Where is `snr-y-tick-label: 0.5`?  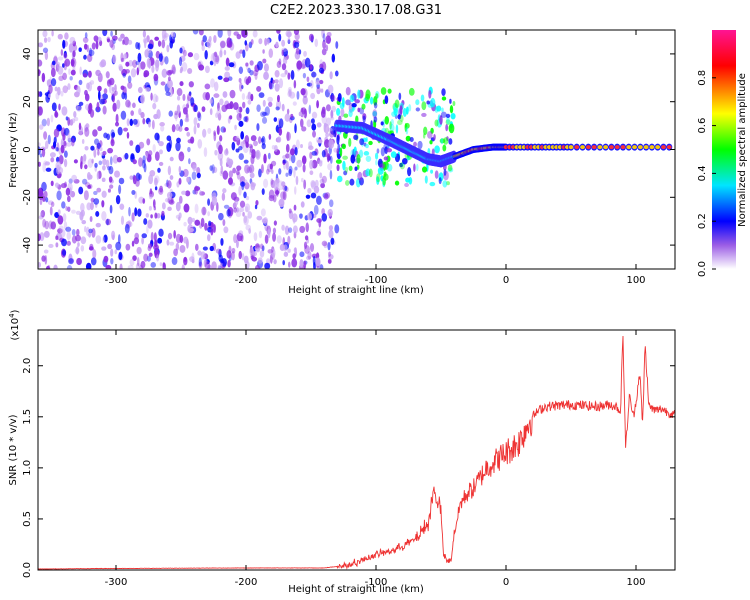 snr-y-tick-label: 0.5 is located at coordinates (27, 519).